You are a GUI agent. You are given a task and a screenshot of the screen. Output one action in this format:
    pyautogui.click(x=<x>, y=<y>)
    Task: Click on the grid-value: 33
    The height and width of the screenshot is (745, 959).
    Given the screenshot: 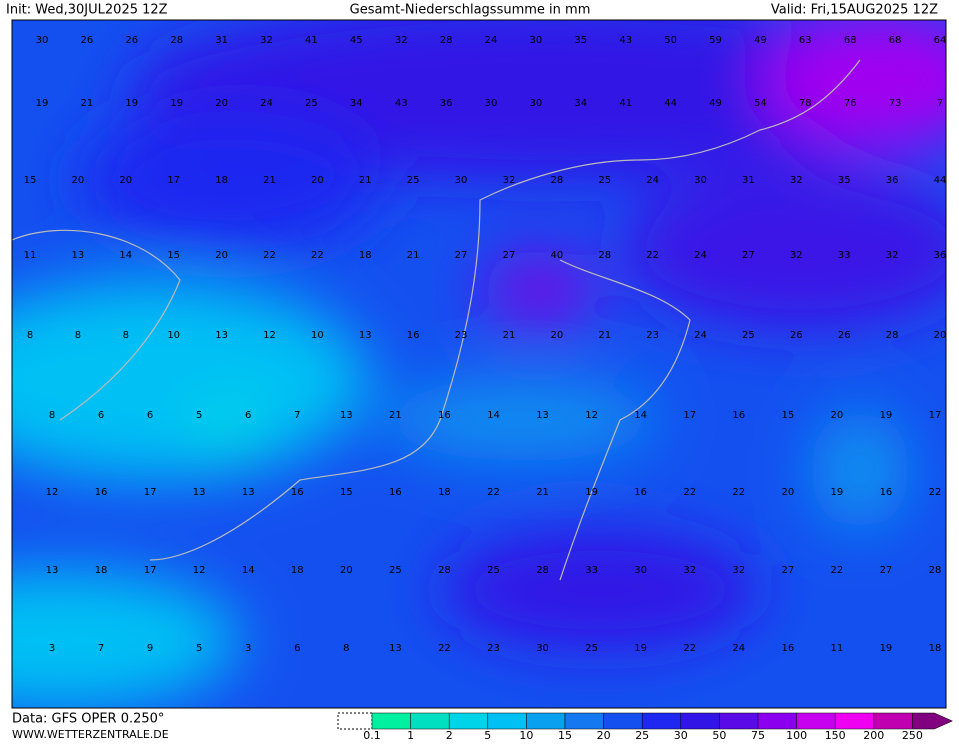 What is the action you would take?
    pyautogui.click(x=591, y=570)
    